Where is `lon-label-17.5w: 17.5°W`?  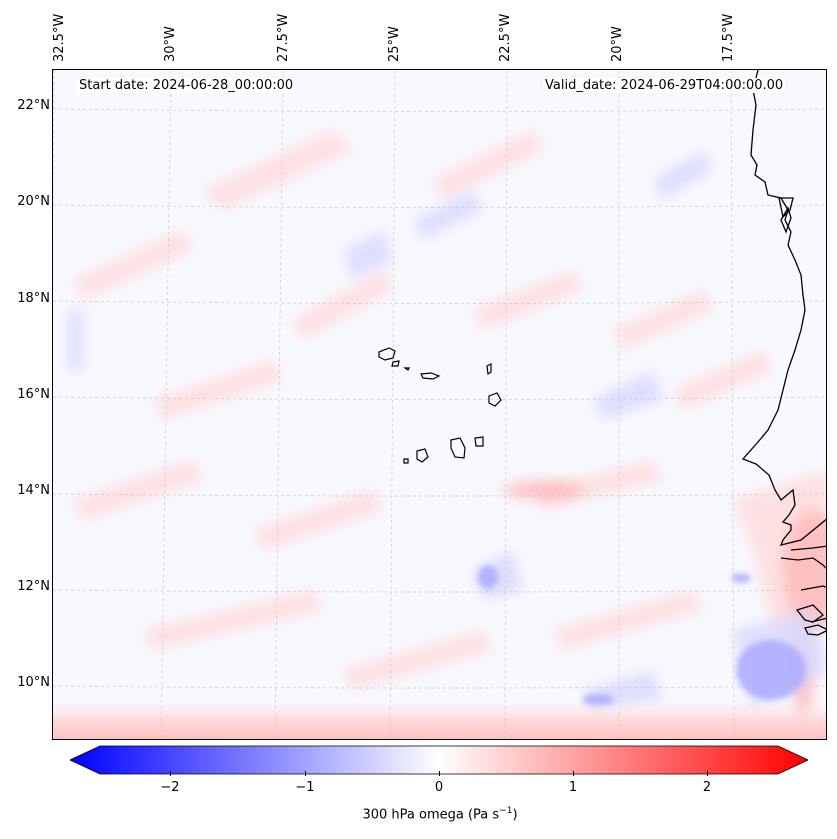 lon-label-17.5w: 17.5°W is located at coordinates (728, 37).